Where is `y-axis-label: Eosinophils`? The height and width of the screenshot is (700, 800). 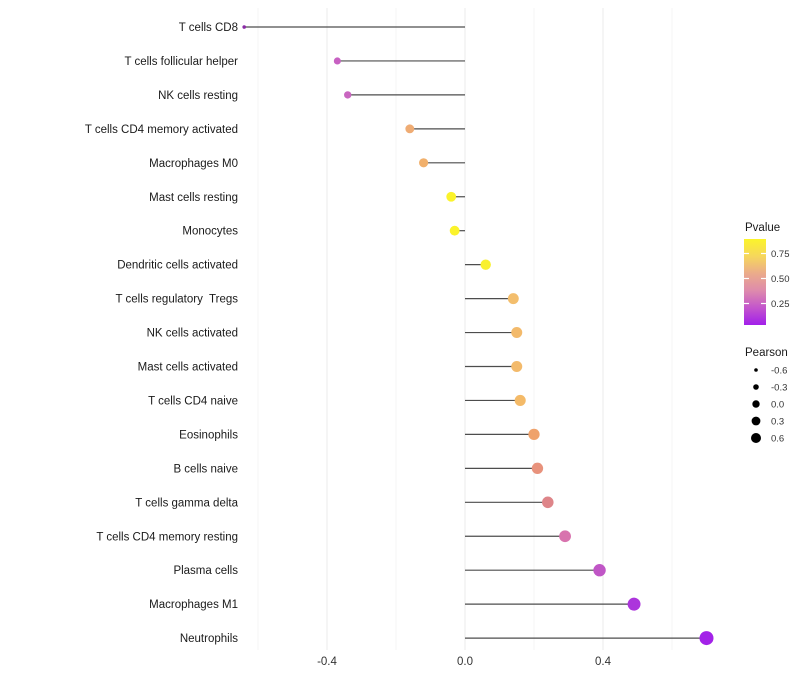
y-axis-label: Eosinophils is located at coordinates (208, 435).